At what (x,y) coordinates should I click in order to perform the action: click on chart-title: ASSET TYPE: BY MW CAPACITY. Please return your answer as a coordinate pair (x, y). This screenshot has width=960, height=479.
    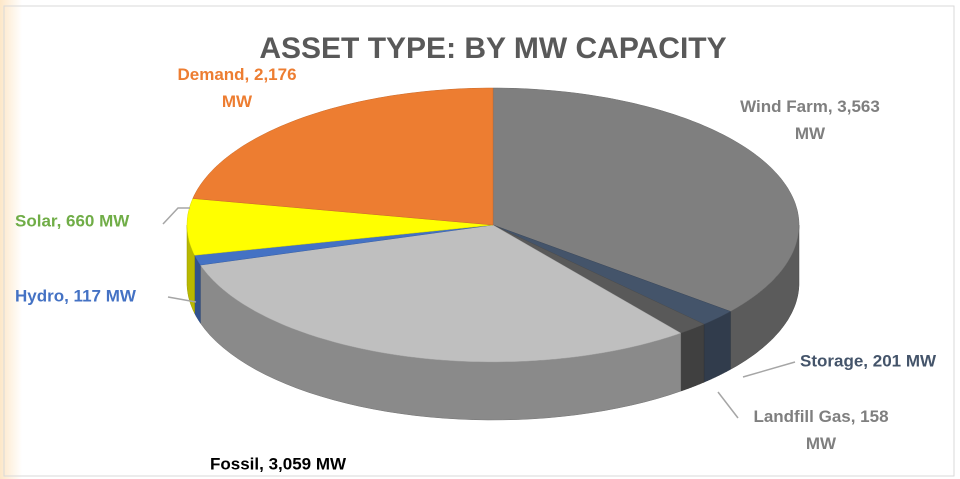
    Looking at the image, I should click on (492, 48).